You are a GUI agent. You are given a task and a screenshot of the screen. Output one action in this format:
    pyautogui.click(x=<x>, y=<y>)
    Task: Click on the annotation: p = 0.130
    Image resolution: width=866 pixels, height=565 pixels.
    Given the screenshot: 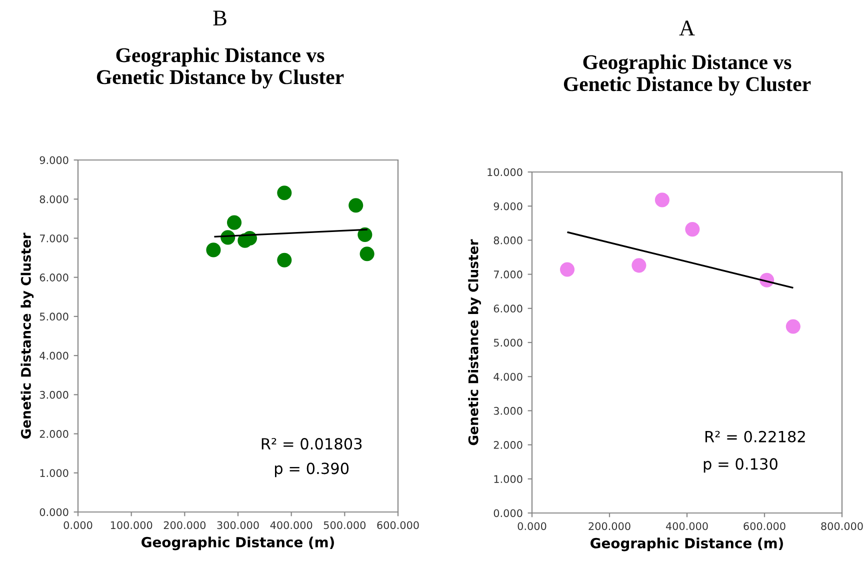 What is the action you would take?
    pyautogui.click(x=741, y=465)
    